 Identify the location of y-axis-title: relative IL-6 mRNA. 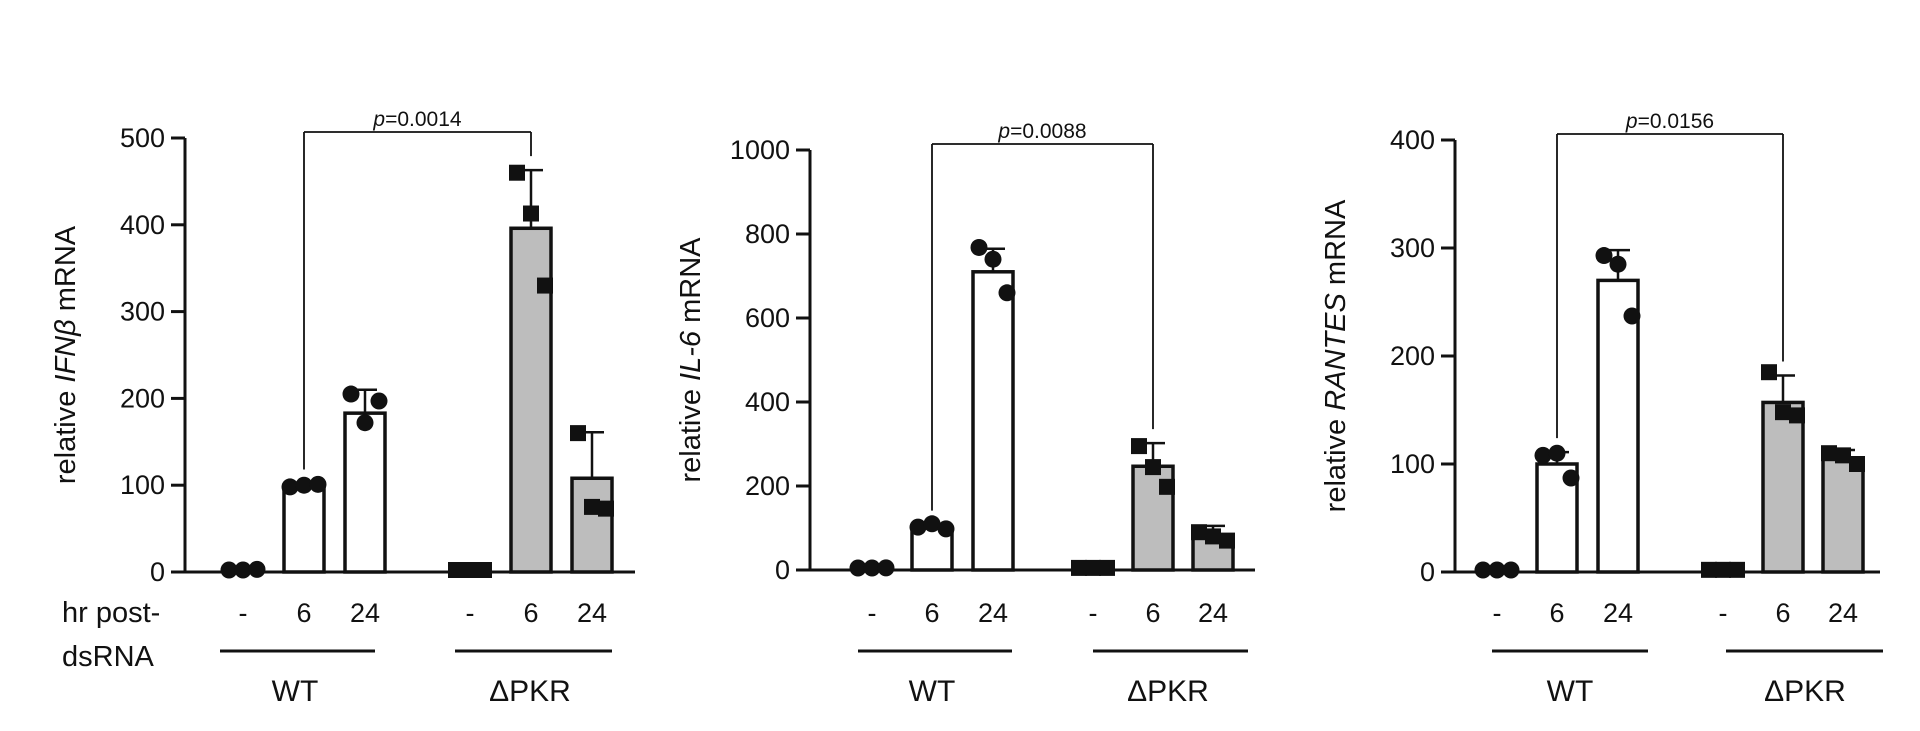
(691, 360).